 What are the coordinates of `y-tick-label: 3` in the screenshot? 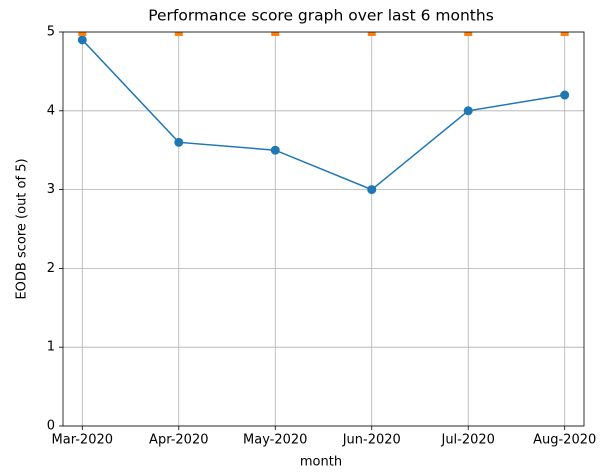 It's located at (51, 189).